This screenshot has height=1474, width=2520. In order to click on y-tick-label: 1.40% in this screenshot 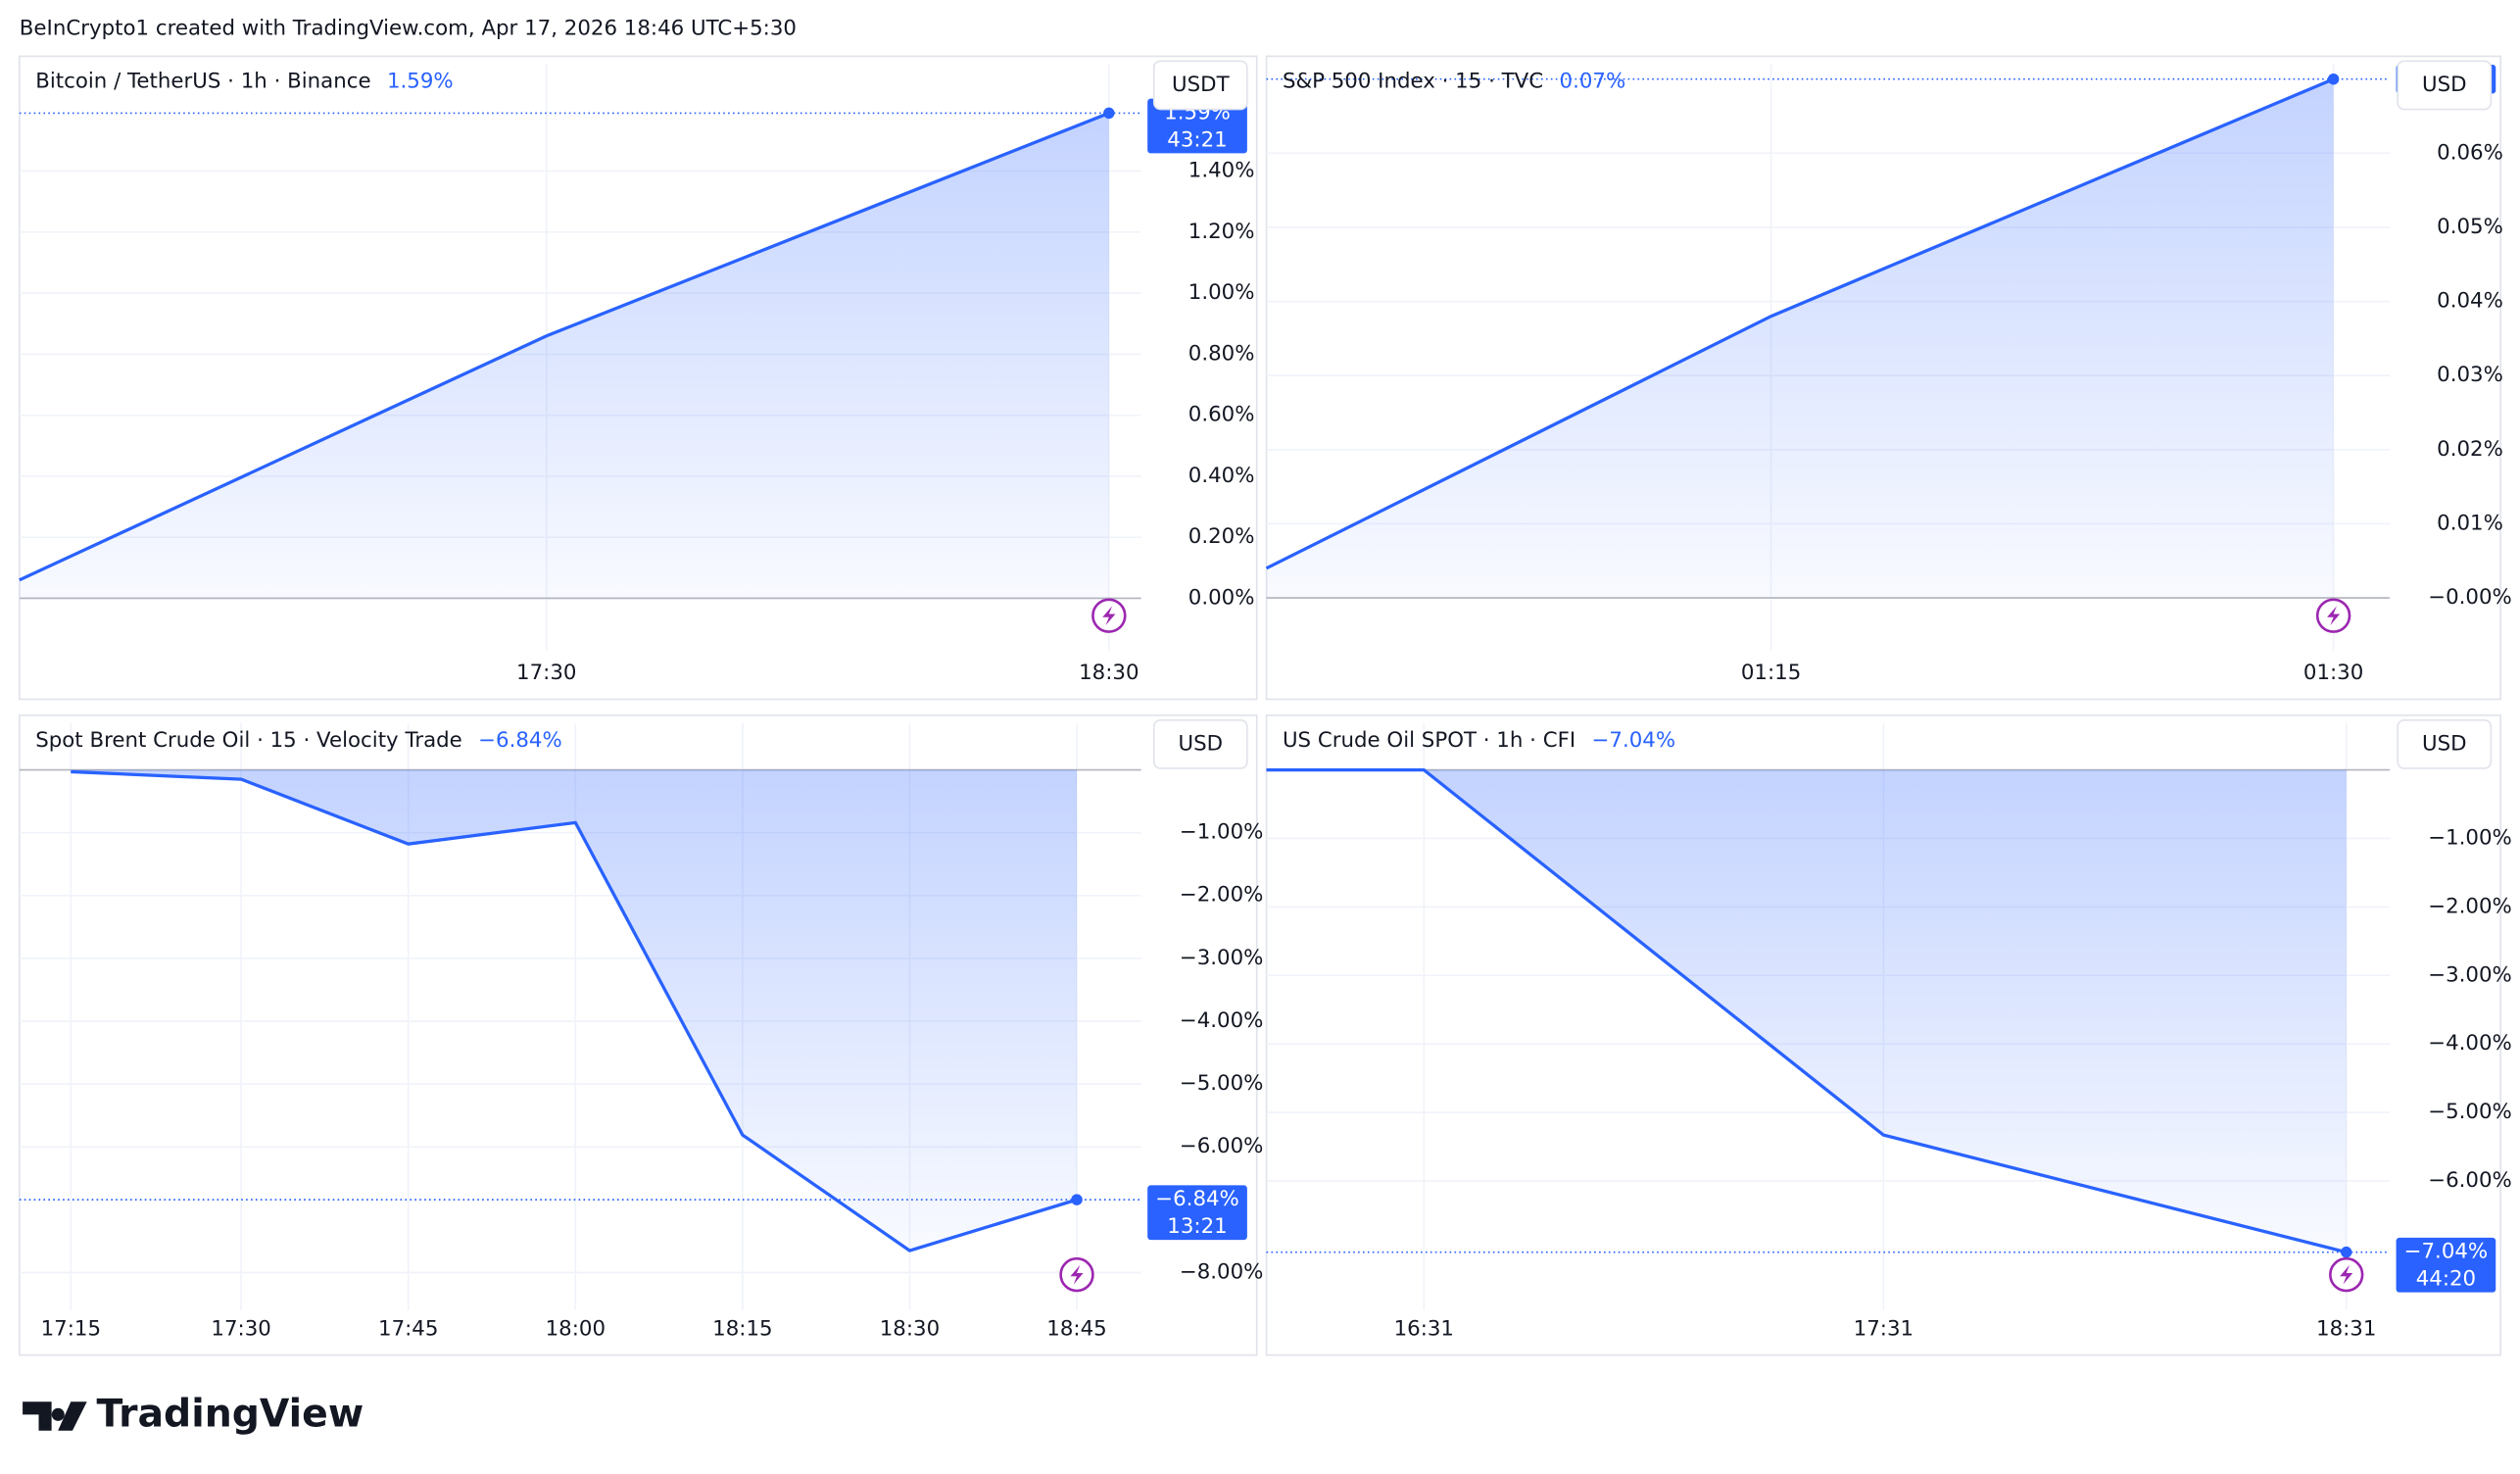, I will do `click(1221, 171)`.